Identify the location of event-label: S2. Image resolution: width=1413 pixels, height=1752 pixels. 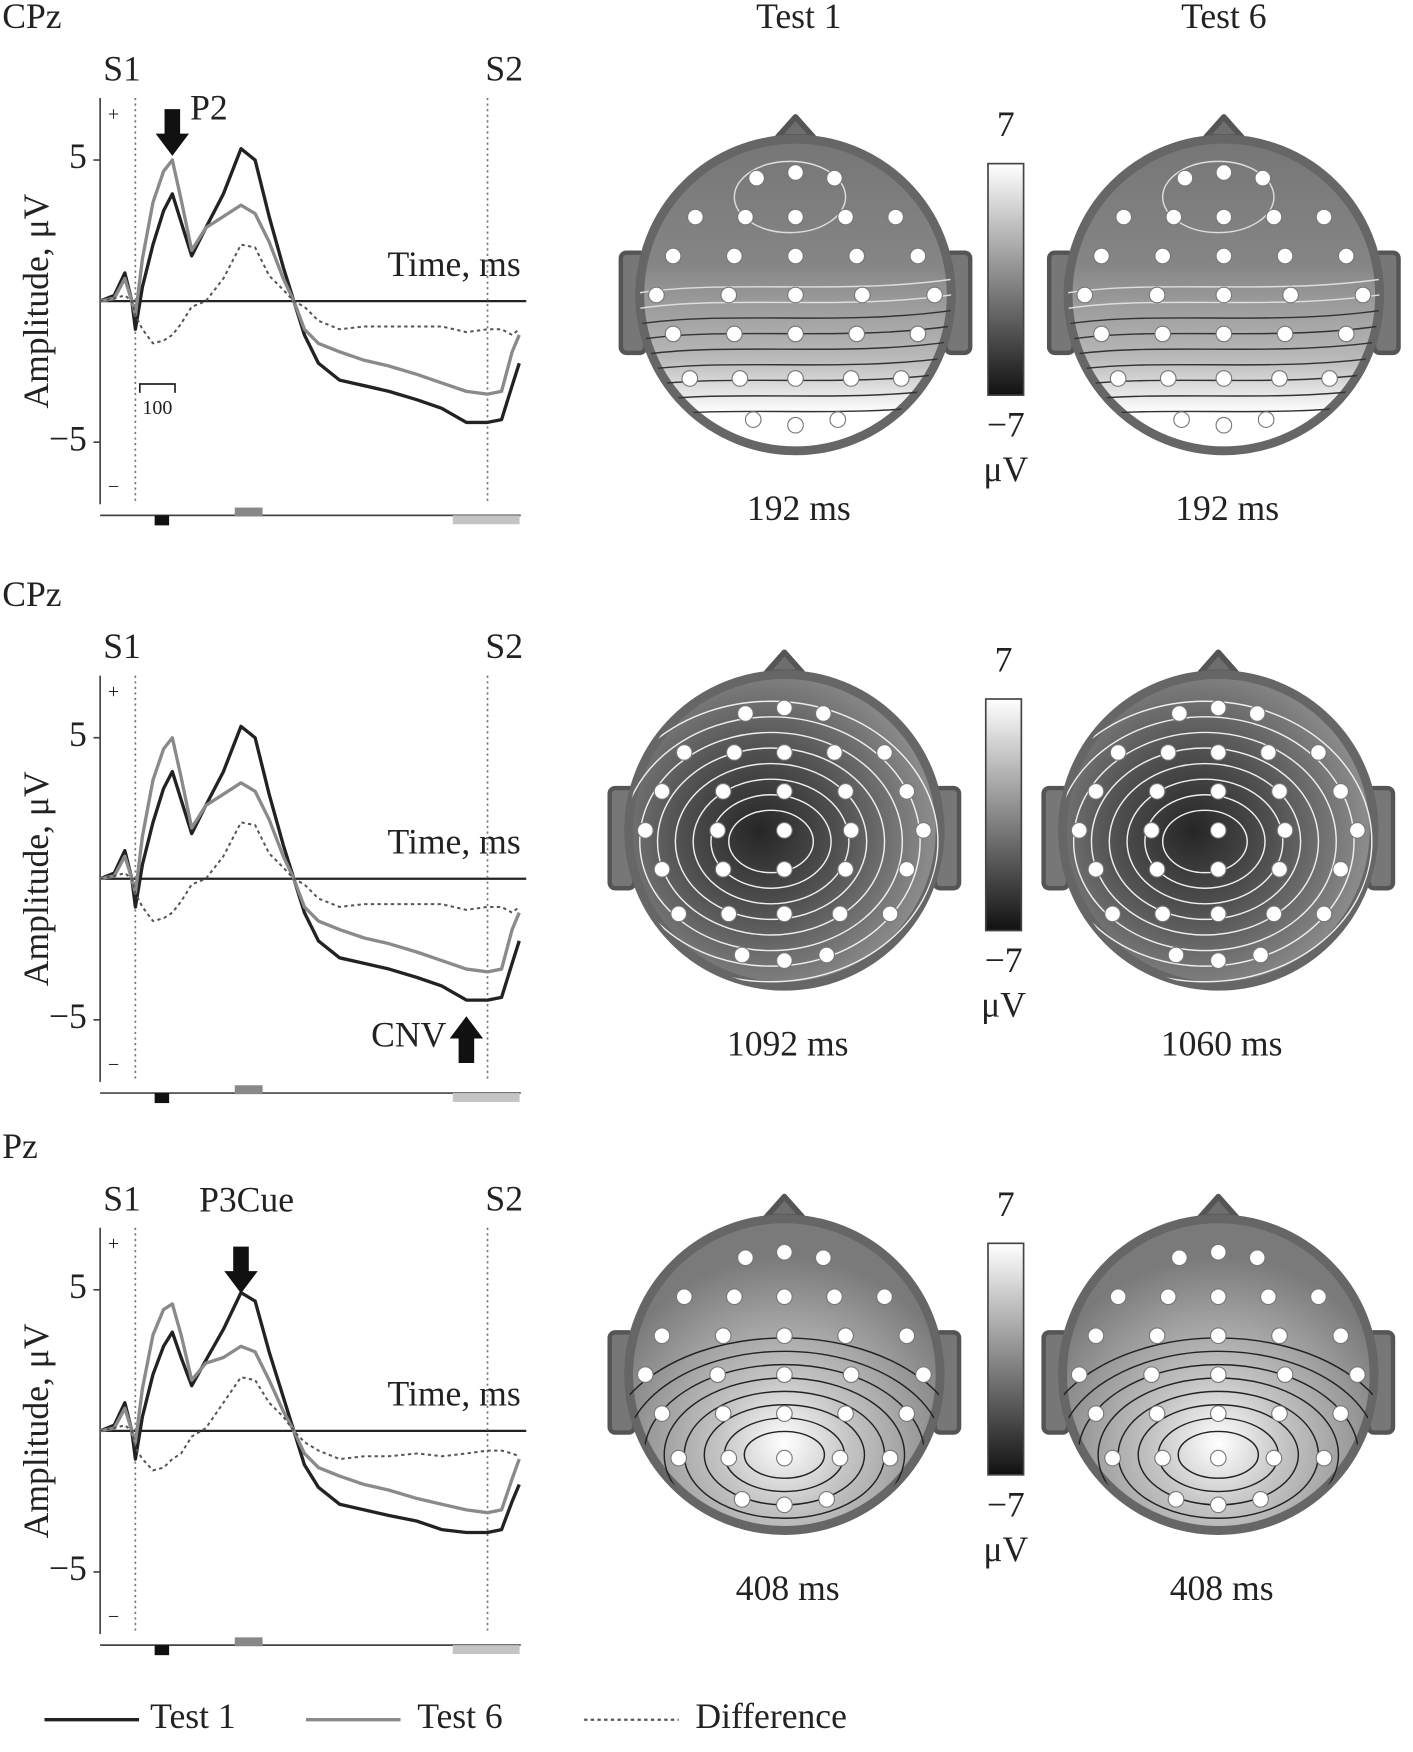
(504, 69).